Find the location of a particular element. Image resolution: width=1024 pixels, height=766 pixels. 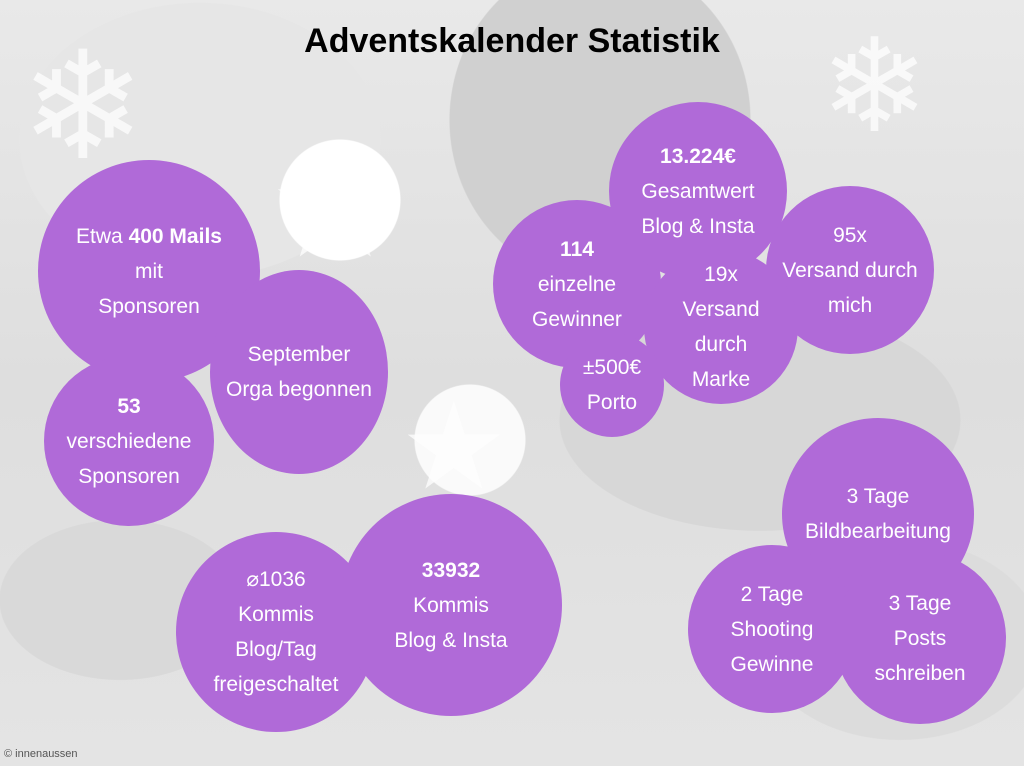

bubble-mails-line1: Etwa 400 Mails is located at coordinates (149, 236).